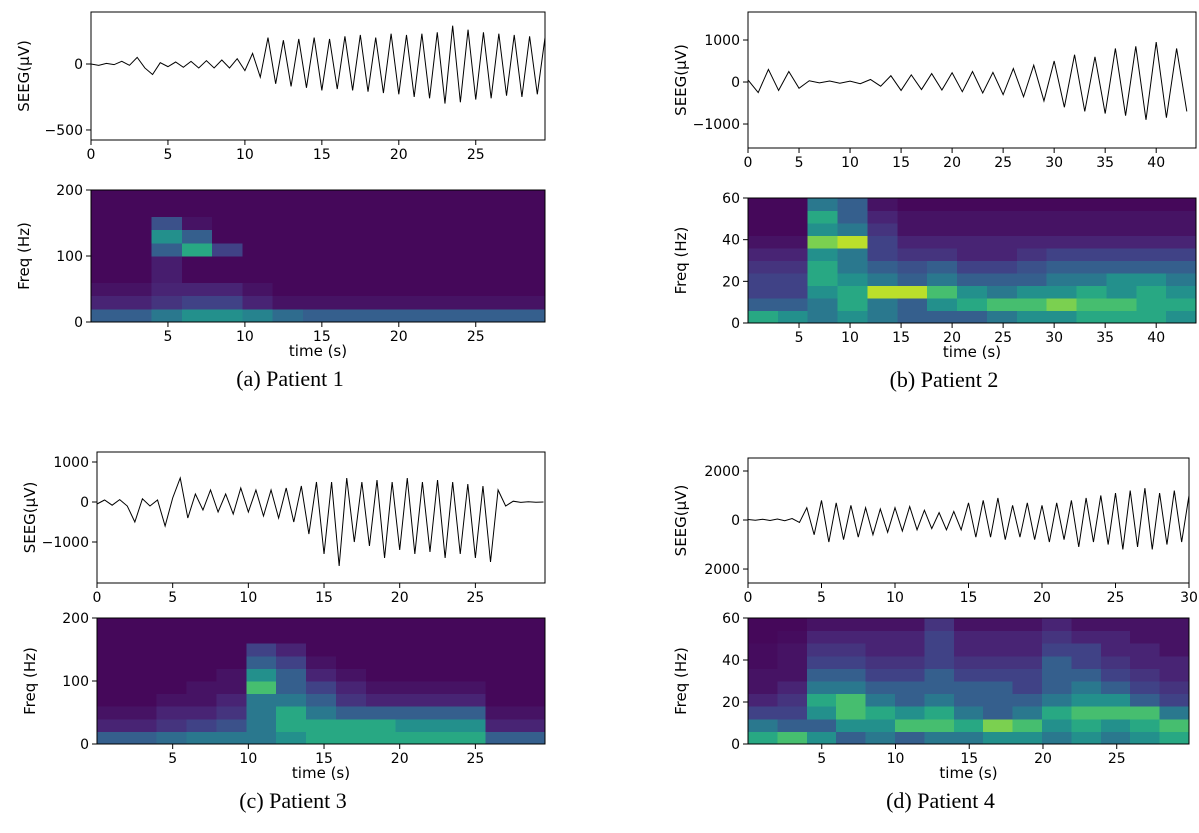 This screenshot has height=833, width=1199. What do you see at coordinates (69, 191) in the screenshot?
I see `y-tick-label: 200` at bounding box center [69, 191].